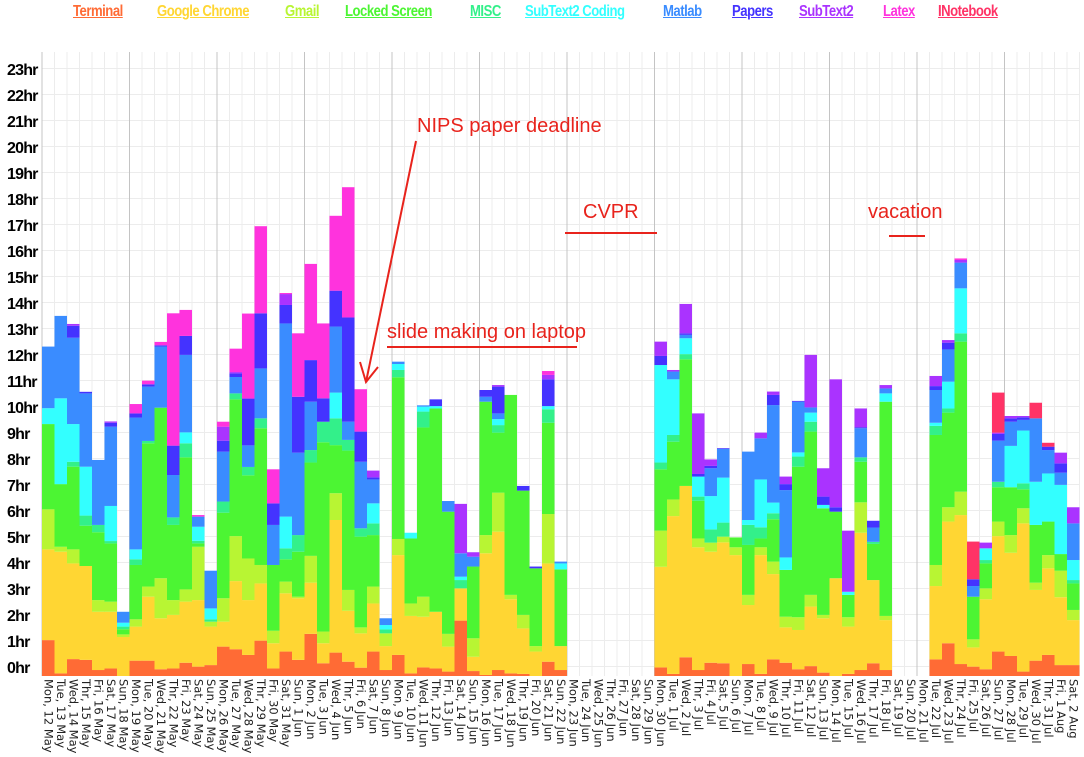 This screenshot has width=1084, height=757. What do you see at coordinates (388, 11) in the screenshot?
I see `legend-locked-screen: Locked Screen` at bounding box center [388, 11].